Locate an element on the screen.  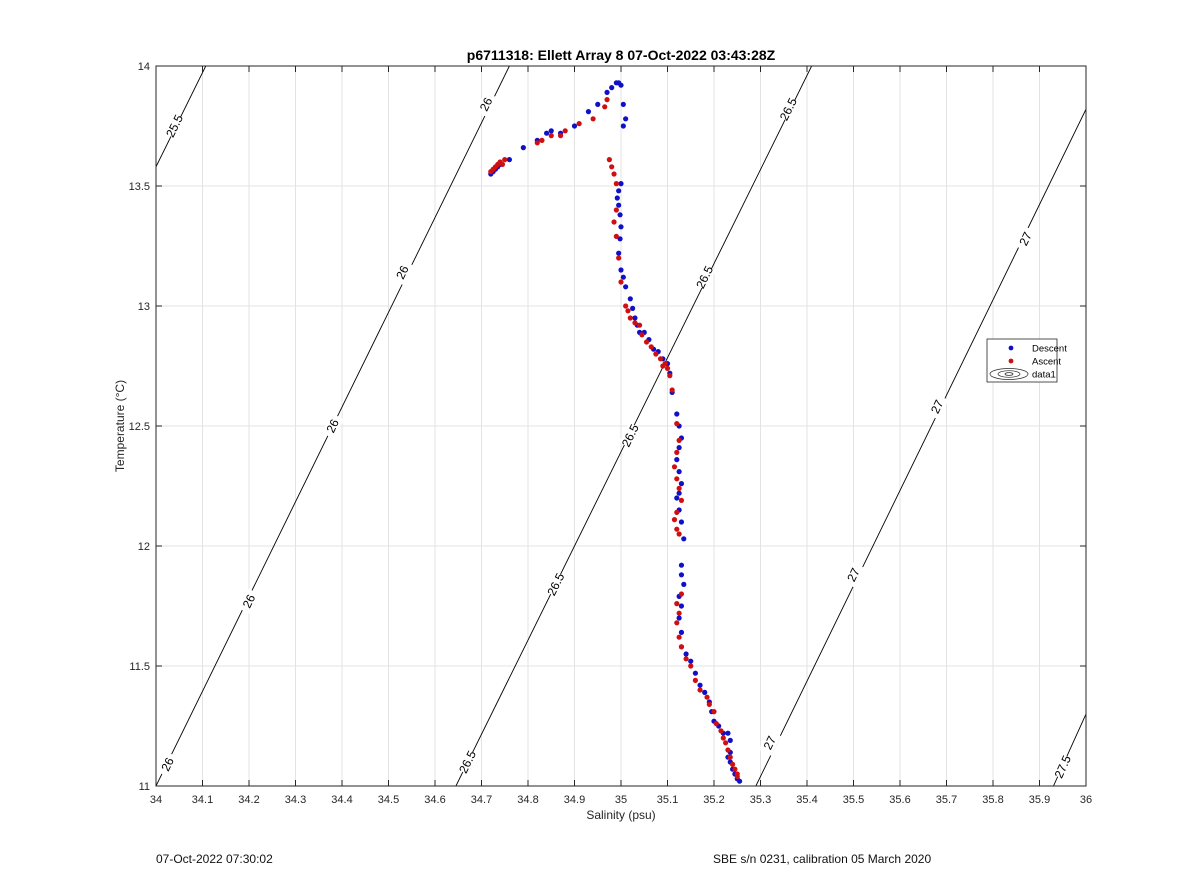
legend-label: Descent is located at coordinates (1049, 349).